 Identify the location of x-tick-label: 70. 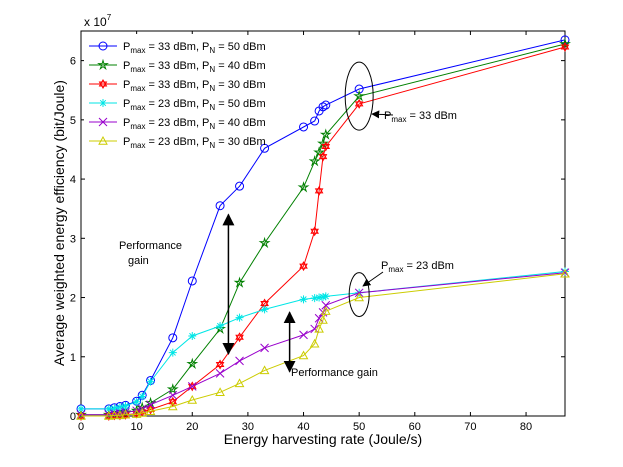
(470, 427).